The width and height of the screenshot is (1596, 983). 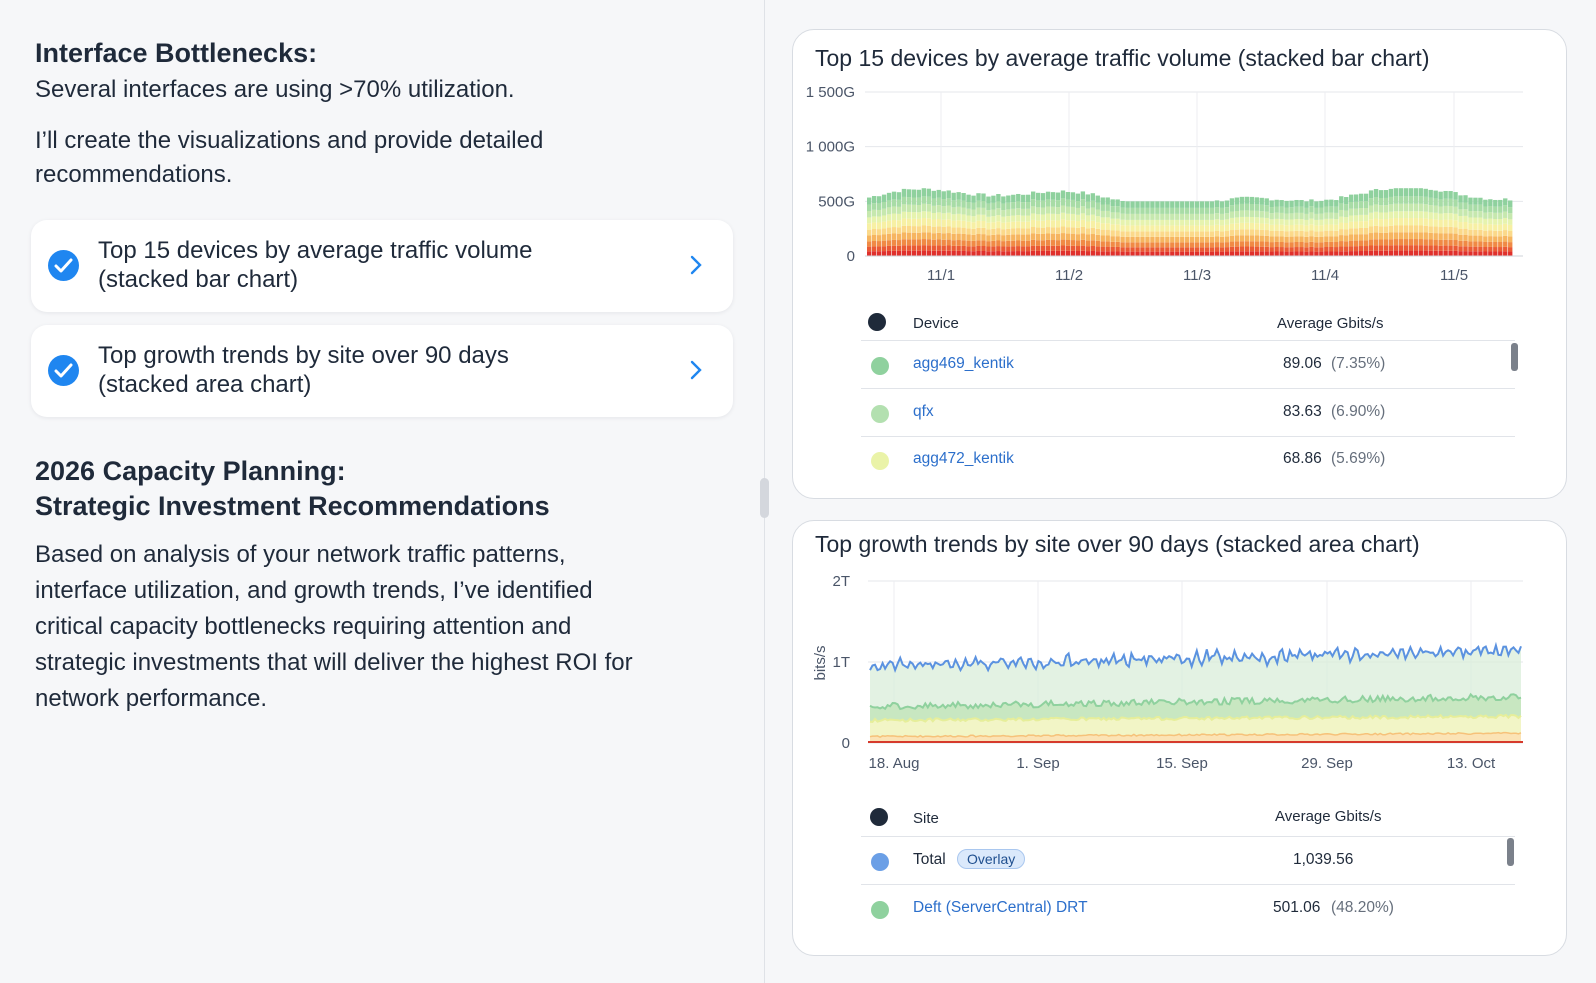 I want to click on site-link: Deft (ServerCentral) DRT, so click(x=1000, y=907).